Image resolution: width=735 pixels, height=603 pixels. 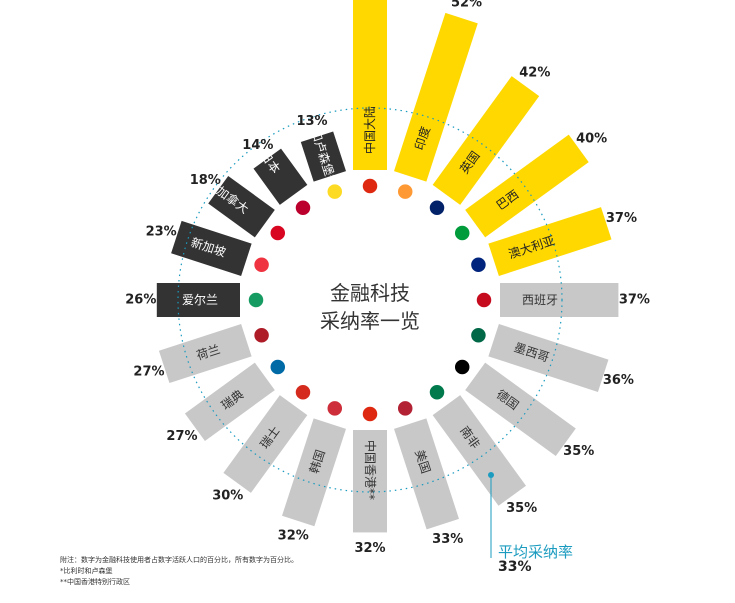 I want to click on value-label-英国: 42%, so click(x=534, y=73).